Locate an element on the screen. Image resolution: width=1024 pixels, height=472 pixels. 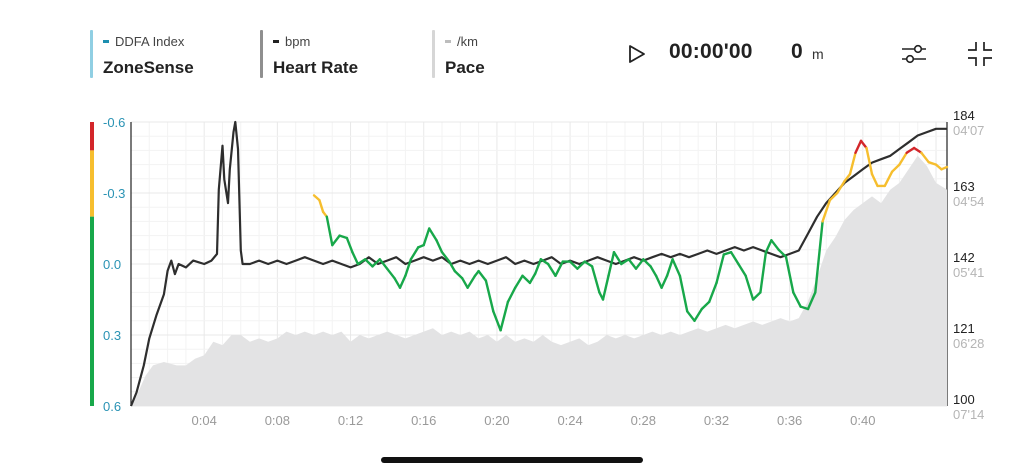
ddfa-axis: -0.6 -0.3 0.0 0.3 0.6 is located at coordinates (114, 264).